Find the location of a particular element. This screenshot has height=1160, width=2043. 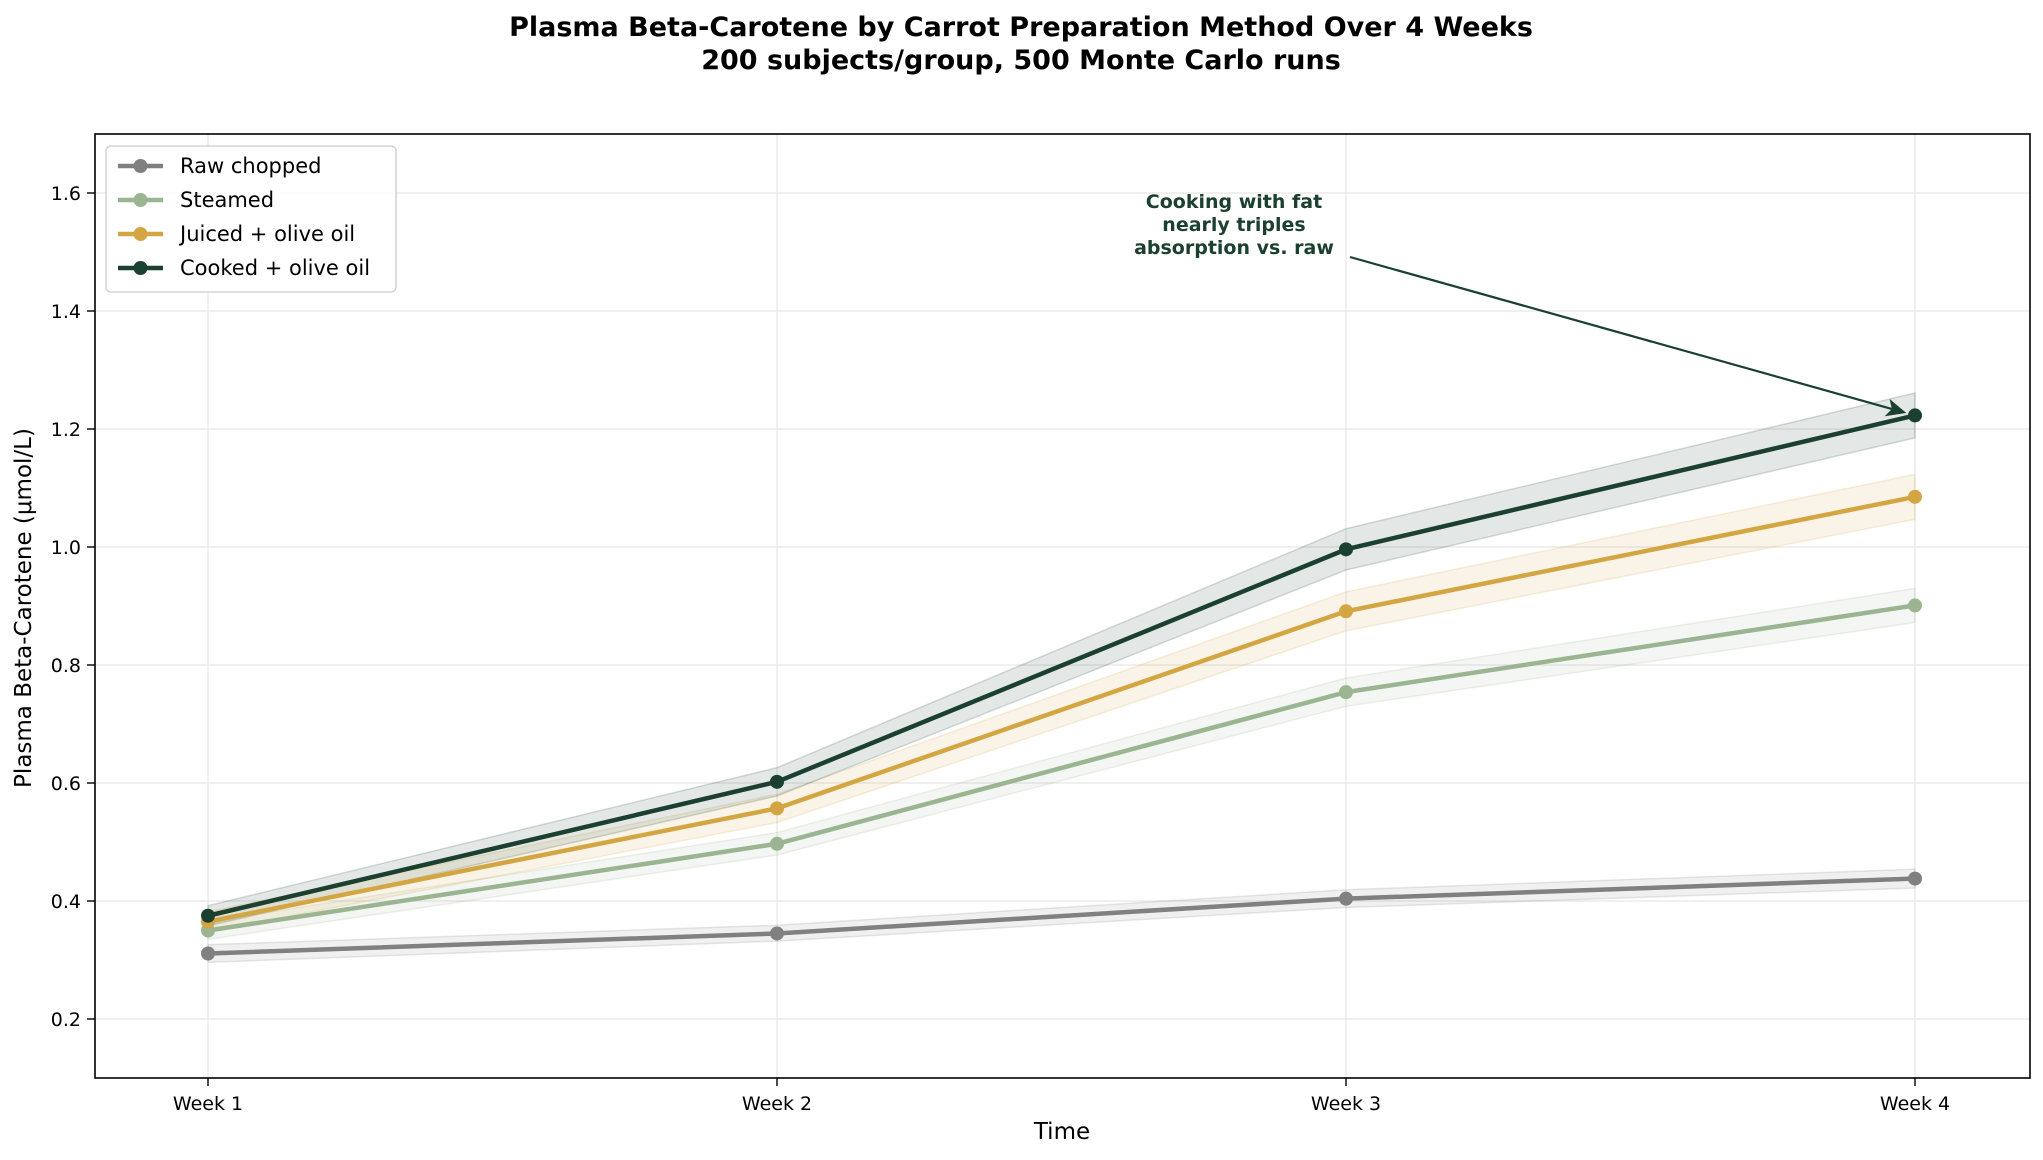

y-axis-label: Plasma Beta-Carotene (μmol/L) is located at coordinates (24, 608).